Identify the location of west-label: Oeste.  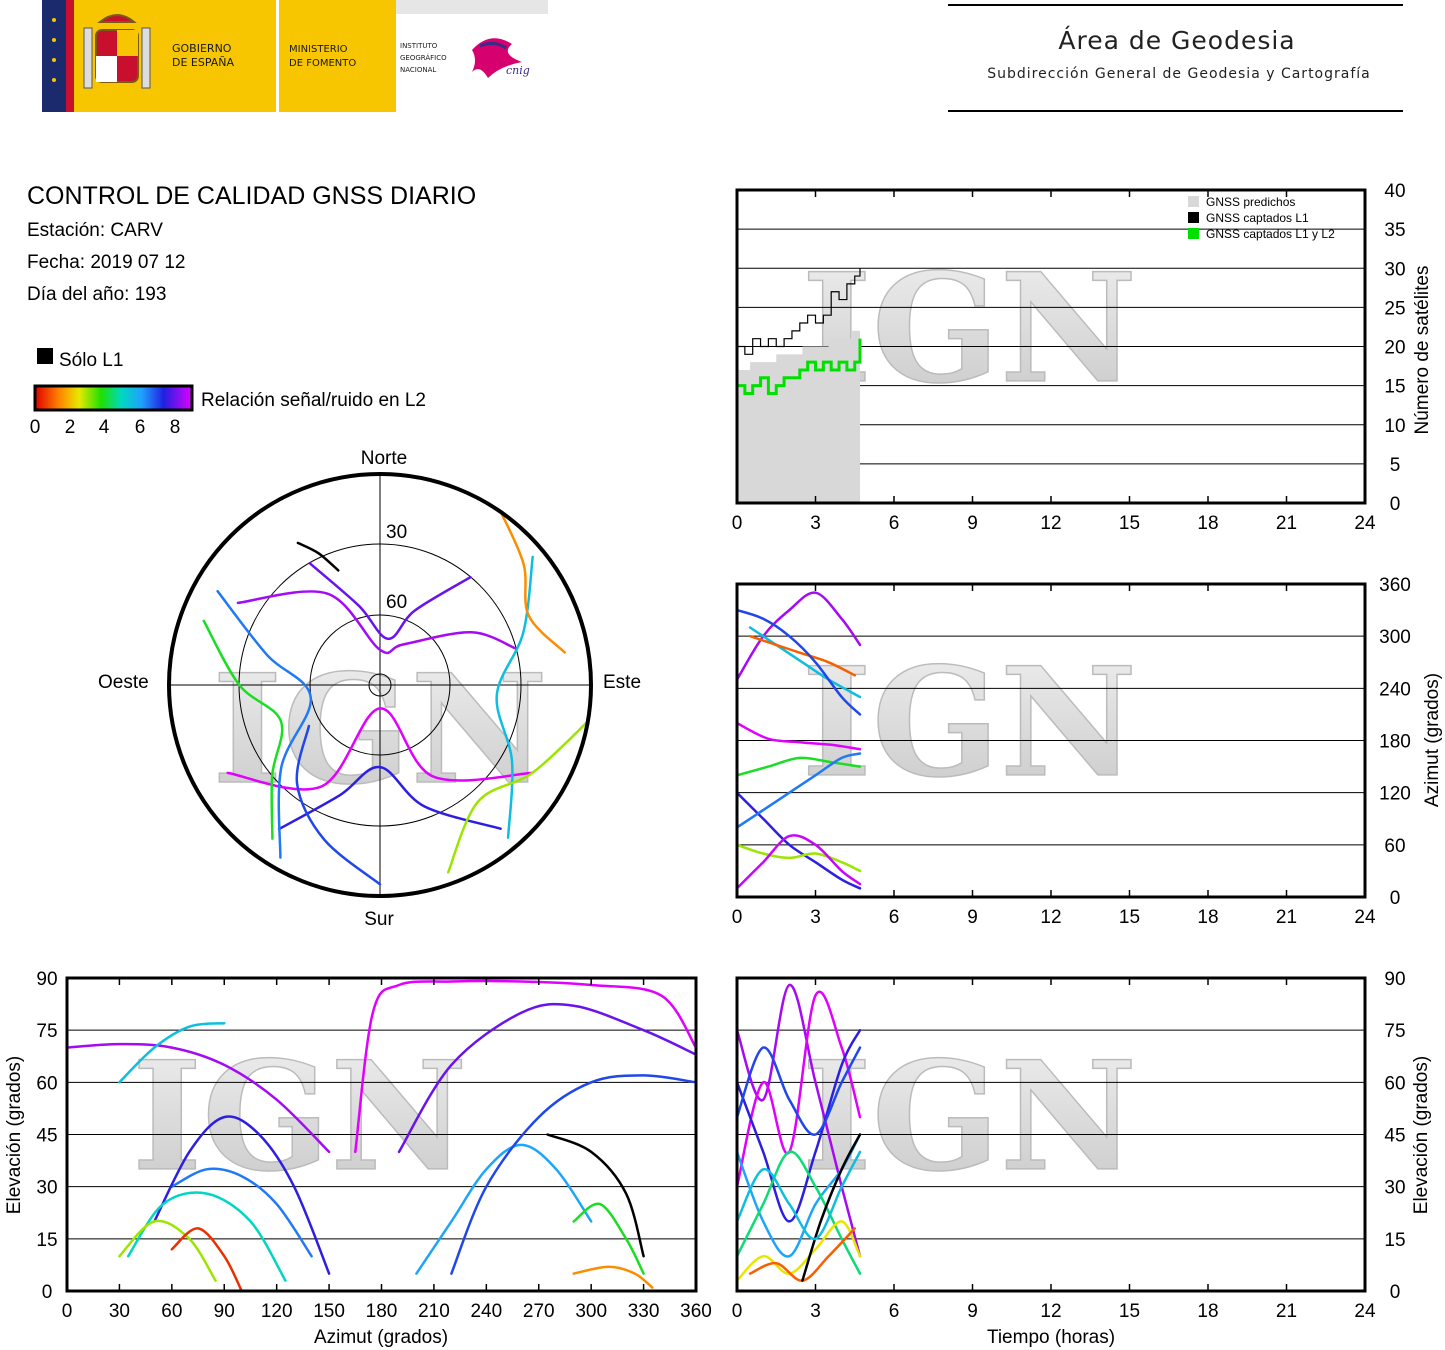
(123, 682).